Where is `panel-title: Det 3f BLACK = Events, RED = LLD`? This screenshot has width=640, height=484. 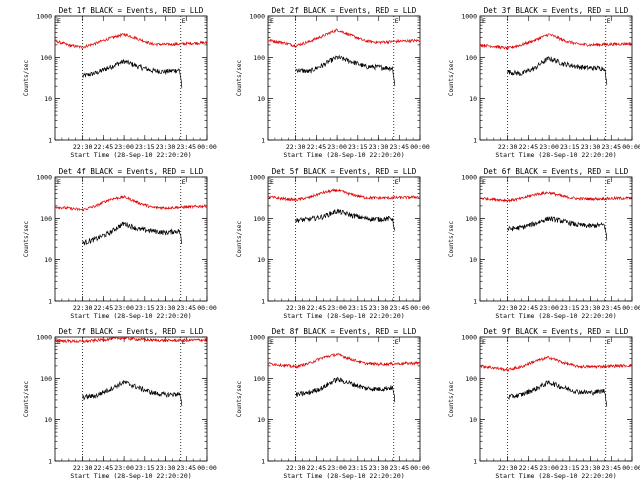
panel-title: Det 3f BLACK = Events, RED = LLD is located at coordinates (556, 10).